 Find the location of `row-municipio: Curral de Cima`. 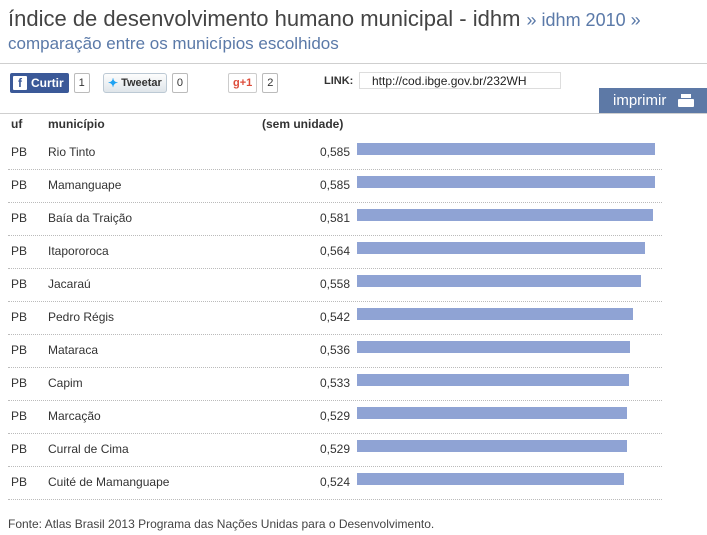

row-municipio: Curral de Cima is located at coordinates (88, 449).